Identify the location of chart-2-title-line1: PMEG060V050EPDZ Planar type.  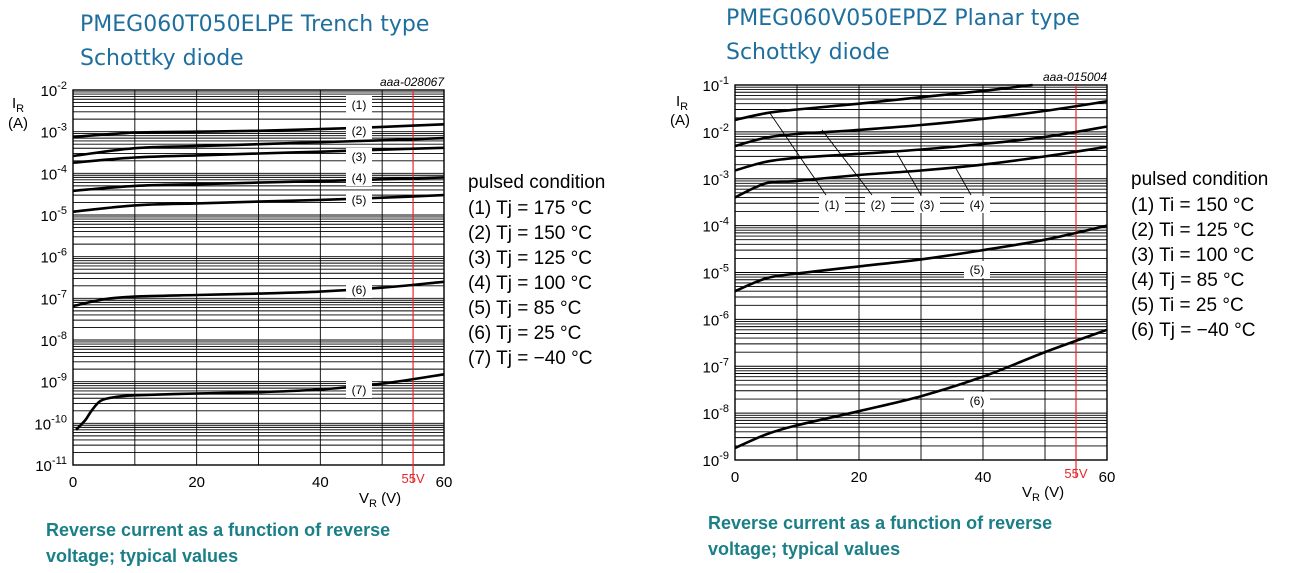
(903, 18).